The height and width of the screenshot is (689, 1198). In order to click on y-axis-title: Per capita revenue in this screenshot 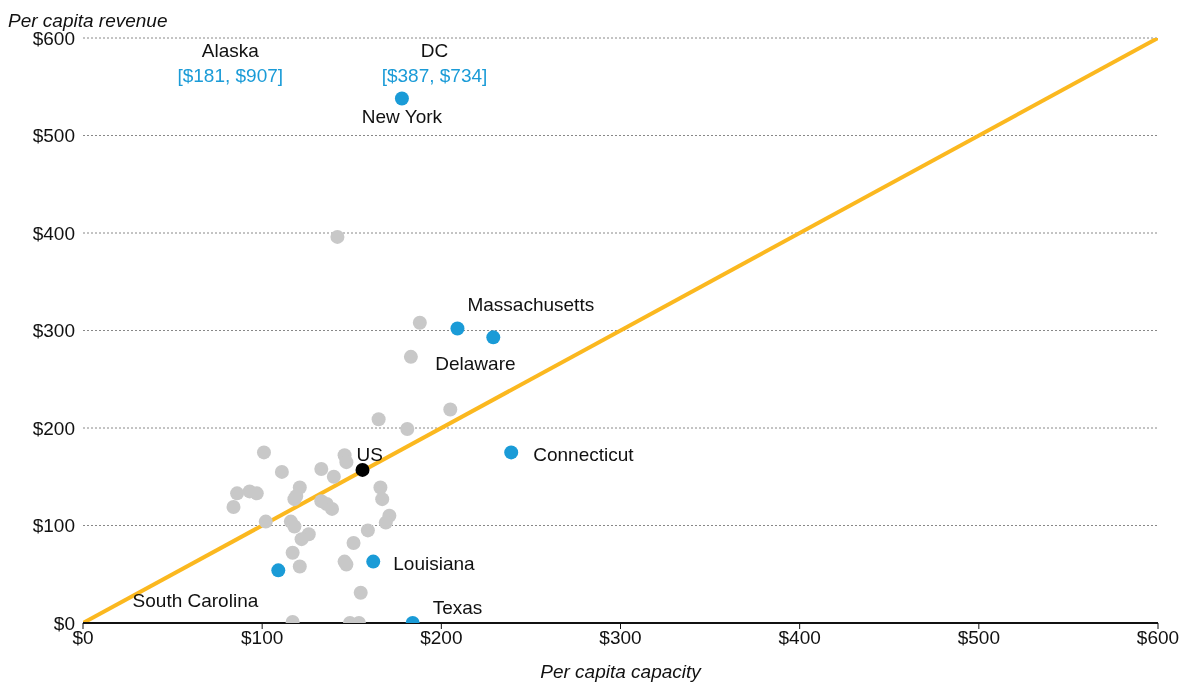, I will do `click(88, 21)`.